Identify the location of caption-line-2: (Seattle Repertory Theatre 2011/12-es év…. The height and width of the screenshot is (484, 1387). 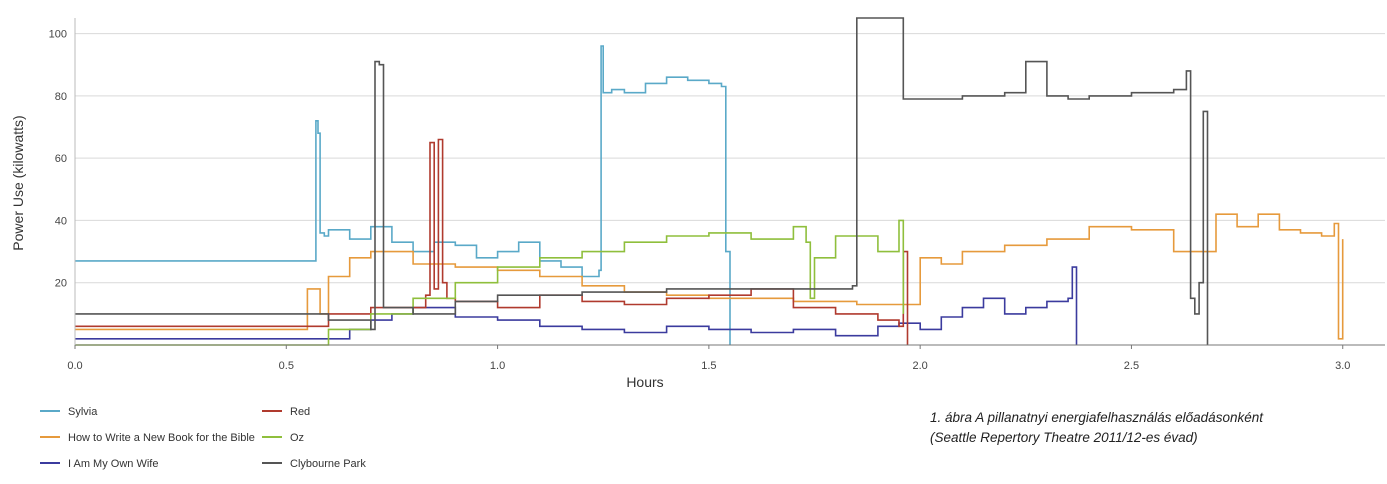
(1064, 437).